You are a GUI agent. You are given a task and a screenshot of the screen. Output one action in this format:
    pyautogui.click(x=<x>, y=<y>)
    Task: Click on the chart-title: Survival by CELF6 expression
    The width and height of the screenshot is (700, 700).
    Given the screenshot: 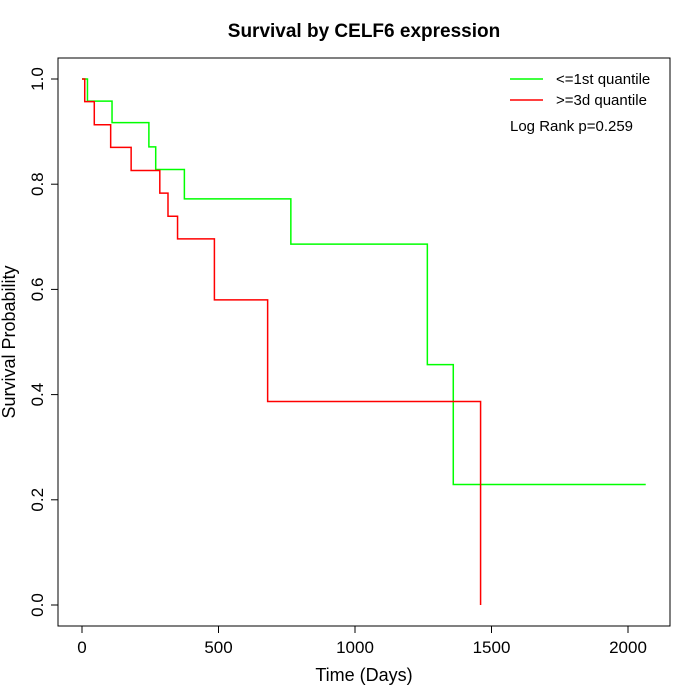 What is the action you would take?
    pyautogui.click(x=364, y=31)
    